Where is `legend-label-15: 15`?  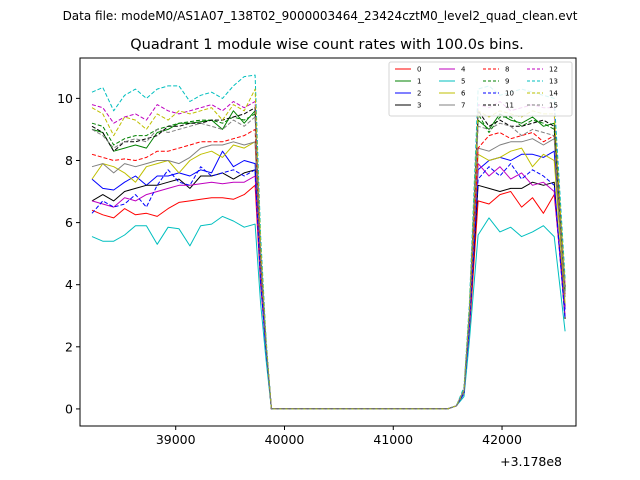 legend-label-15: 15 is located at coordinates (553, 106).